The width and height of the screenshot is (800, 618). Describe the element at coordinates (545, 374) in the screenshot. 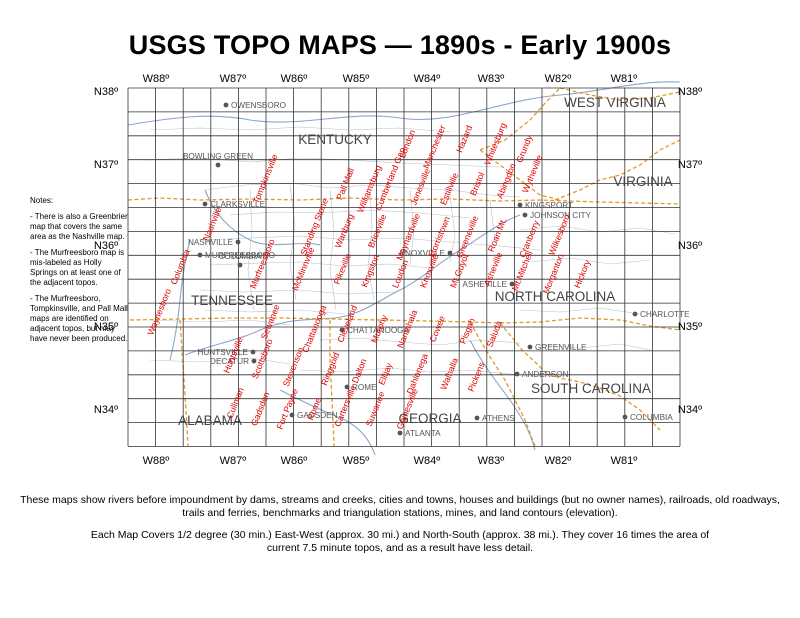

I see `city-label: ANDERSON` at that location.